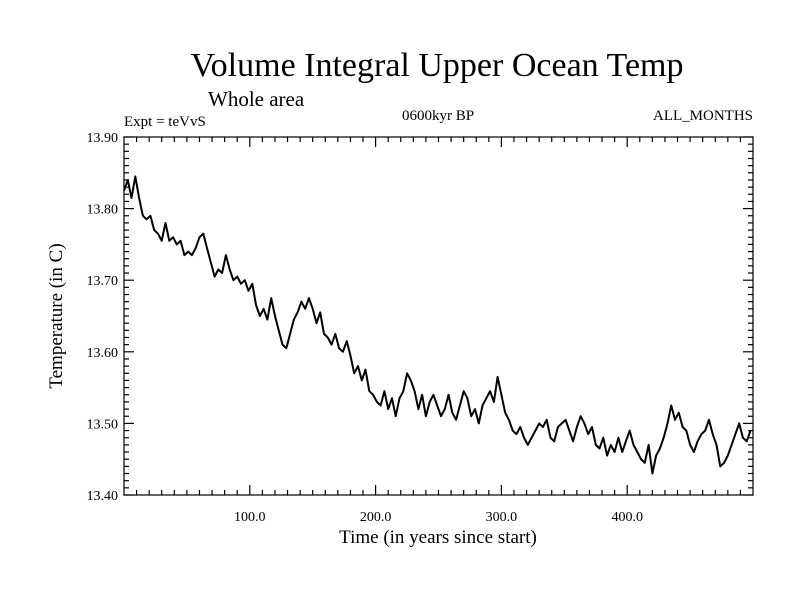 This screenshot has width=800, height=600. Describe the element at coordinates (438, 116) in the screenshot. I see `period-label: 0600kyr BP` at that location.